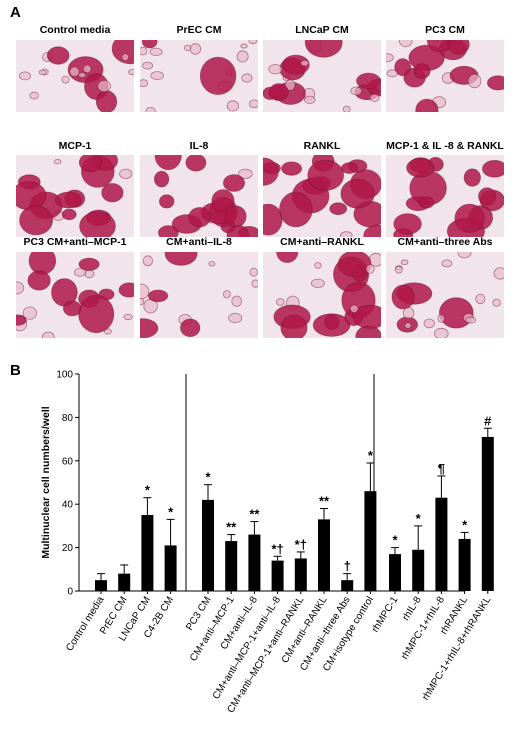  I want to click on micrograph-title: PrEC CM, so click(199, 30).